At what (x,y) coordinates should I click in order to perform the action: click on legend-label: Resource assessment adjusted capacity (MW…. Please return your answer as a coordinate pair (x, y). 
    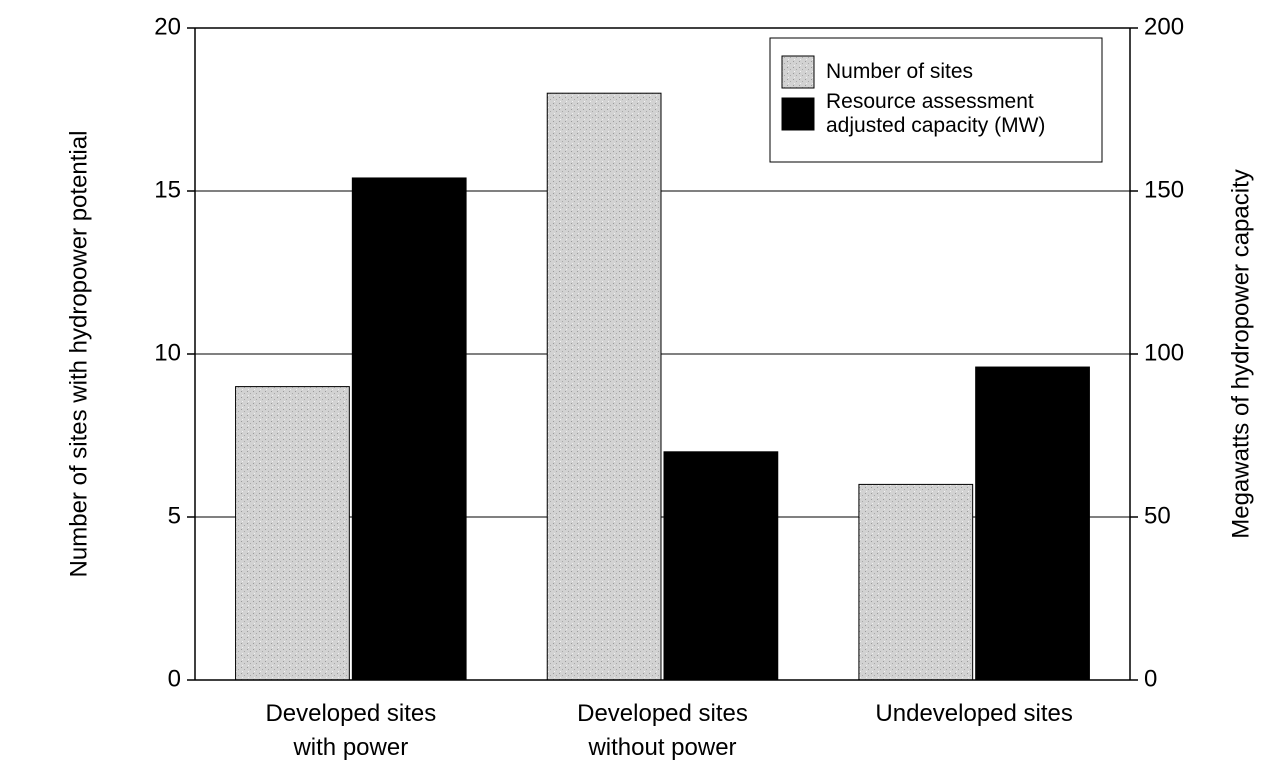
    Looking at the image, I should click on (935, 113).